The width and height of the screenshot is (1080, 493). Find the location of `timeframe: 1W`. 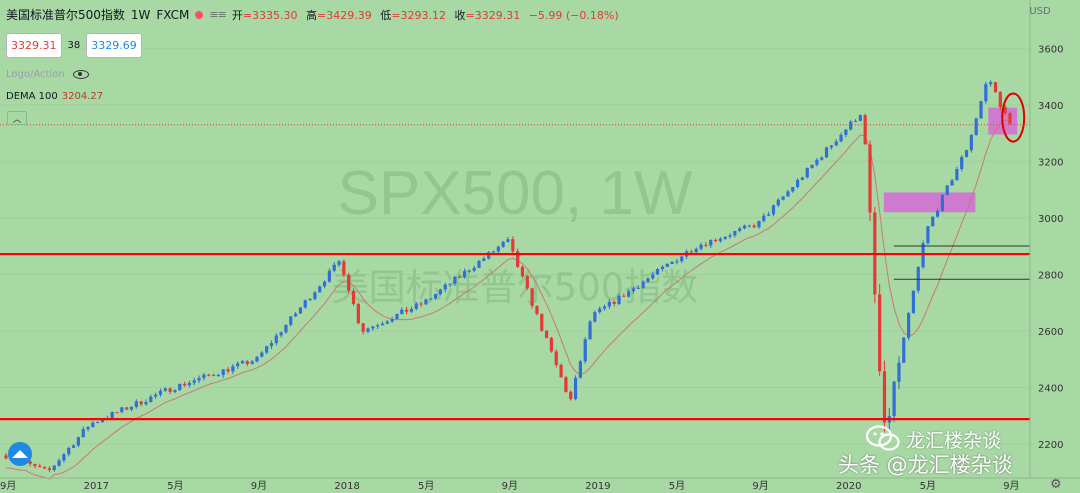

timeframe: 1W is located at coordinates (140, 14).